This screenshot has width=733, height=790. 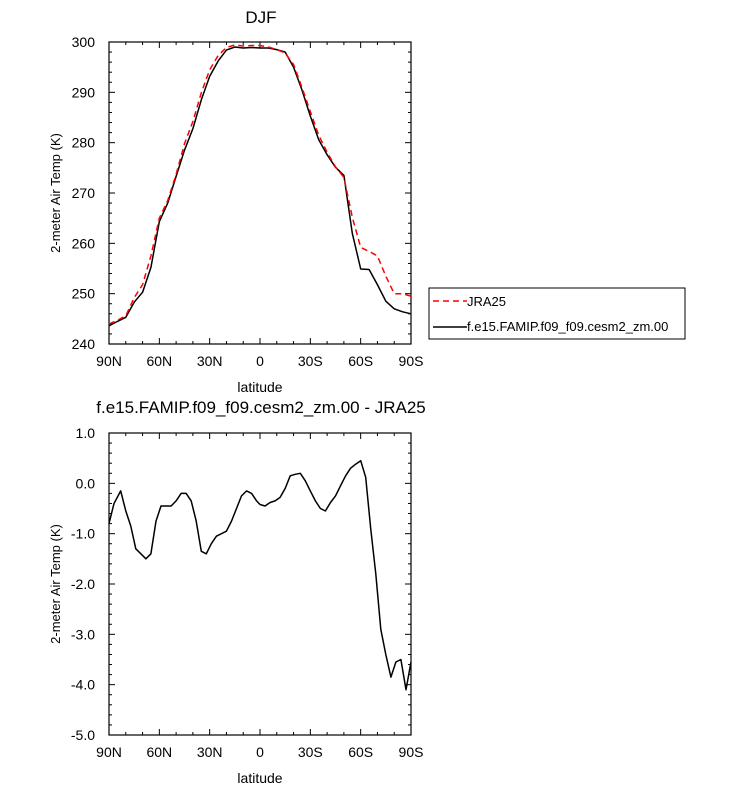 What do you see at coordinates (360, 752) in the screenshot?
I see `bottom-x-tick-label: 60S` at bounding box center [360, 752].